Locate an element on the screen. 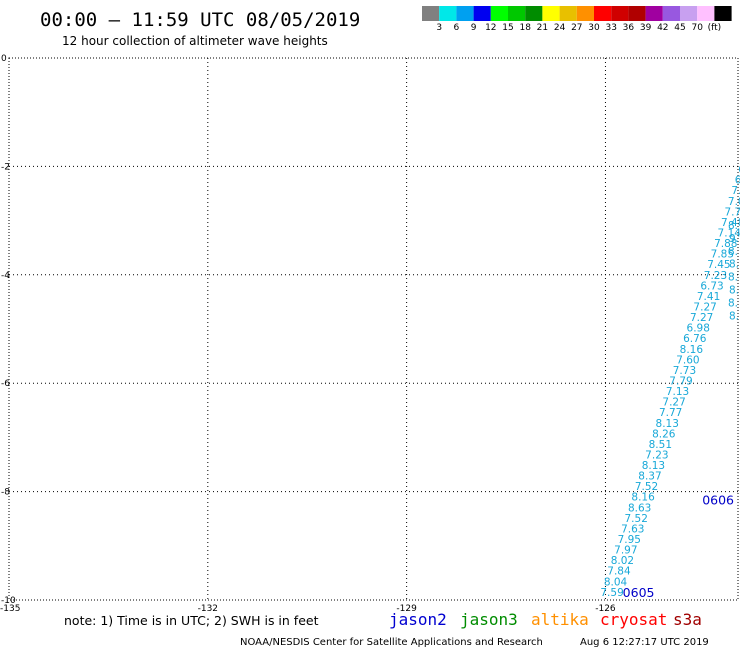  y-tick-label: -10 is located at coordinates (8, 601).